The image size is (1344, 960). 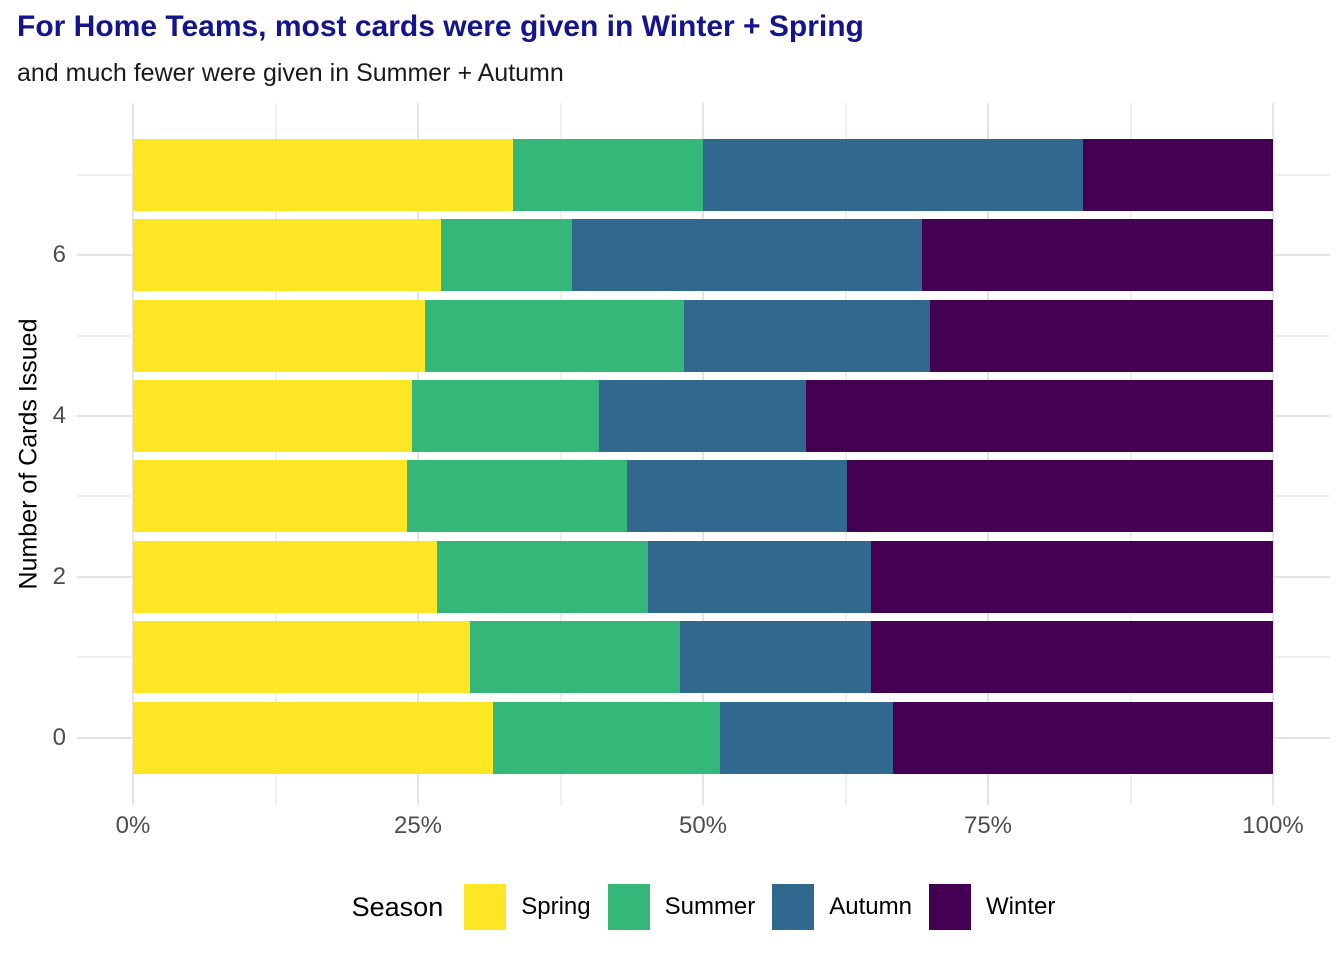 What do you see at coordinates (59, 737) in the screenshot?
I see `y-tick-label-0: 0` at bounding box center [59, 737].